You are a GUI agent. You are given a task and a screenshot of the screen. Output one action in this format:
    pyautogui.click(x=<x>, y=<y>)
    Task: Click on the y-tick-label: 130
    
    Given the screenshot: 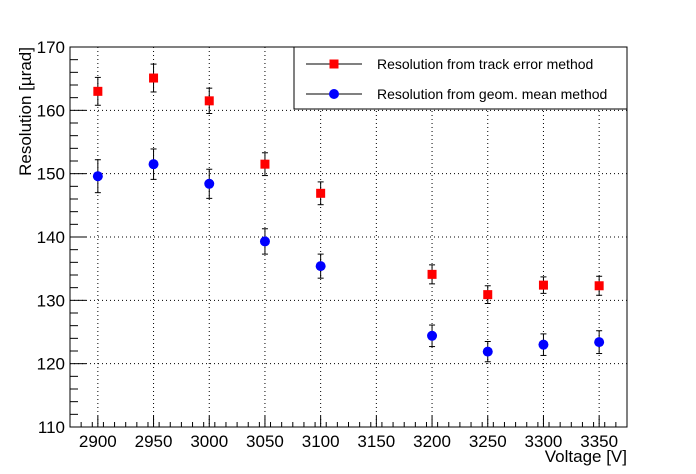 What is the action you would take?
    pyautogui.click(x=51, y=300)
    